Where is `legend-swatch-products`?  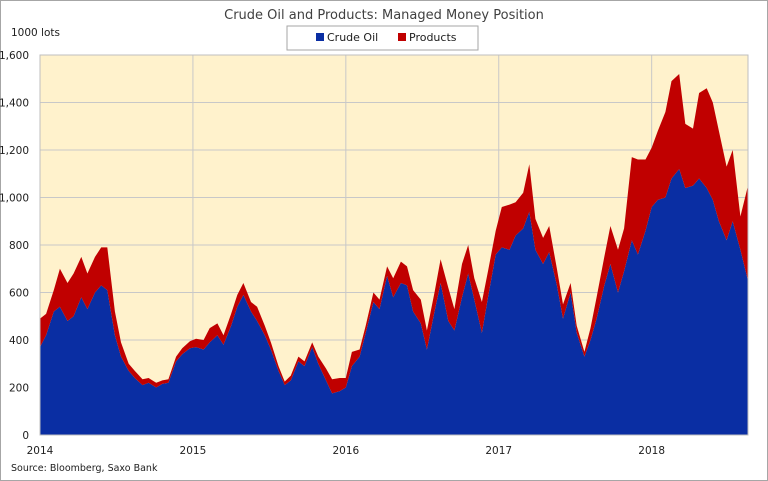
legend-swatch-products is located at coordinates (402, 37).